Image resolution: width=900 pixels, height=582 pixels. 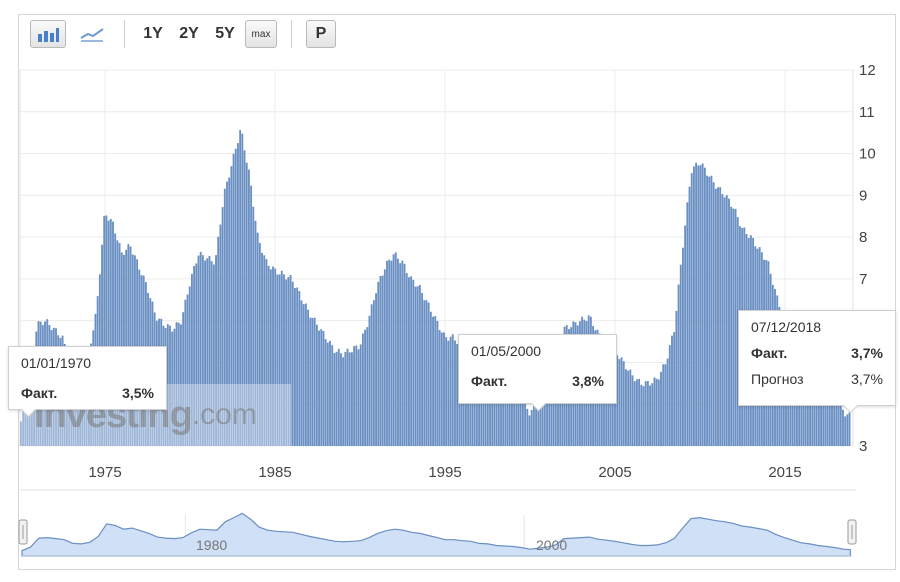 What do you see at coordinates (863, 237) in the screenshot?
I see `y-tick-label: 8` at bounding box center [863, 237].